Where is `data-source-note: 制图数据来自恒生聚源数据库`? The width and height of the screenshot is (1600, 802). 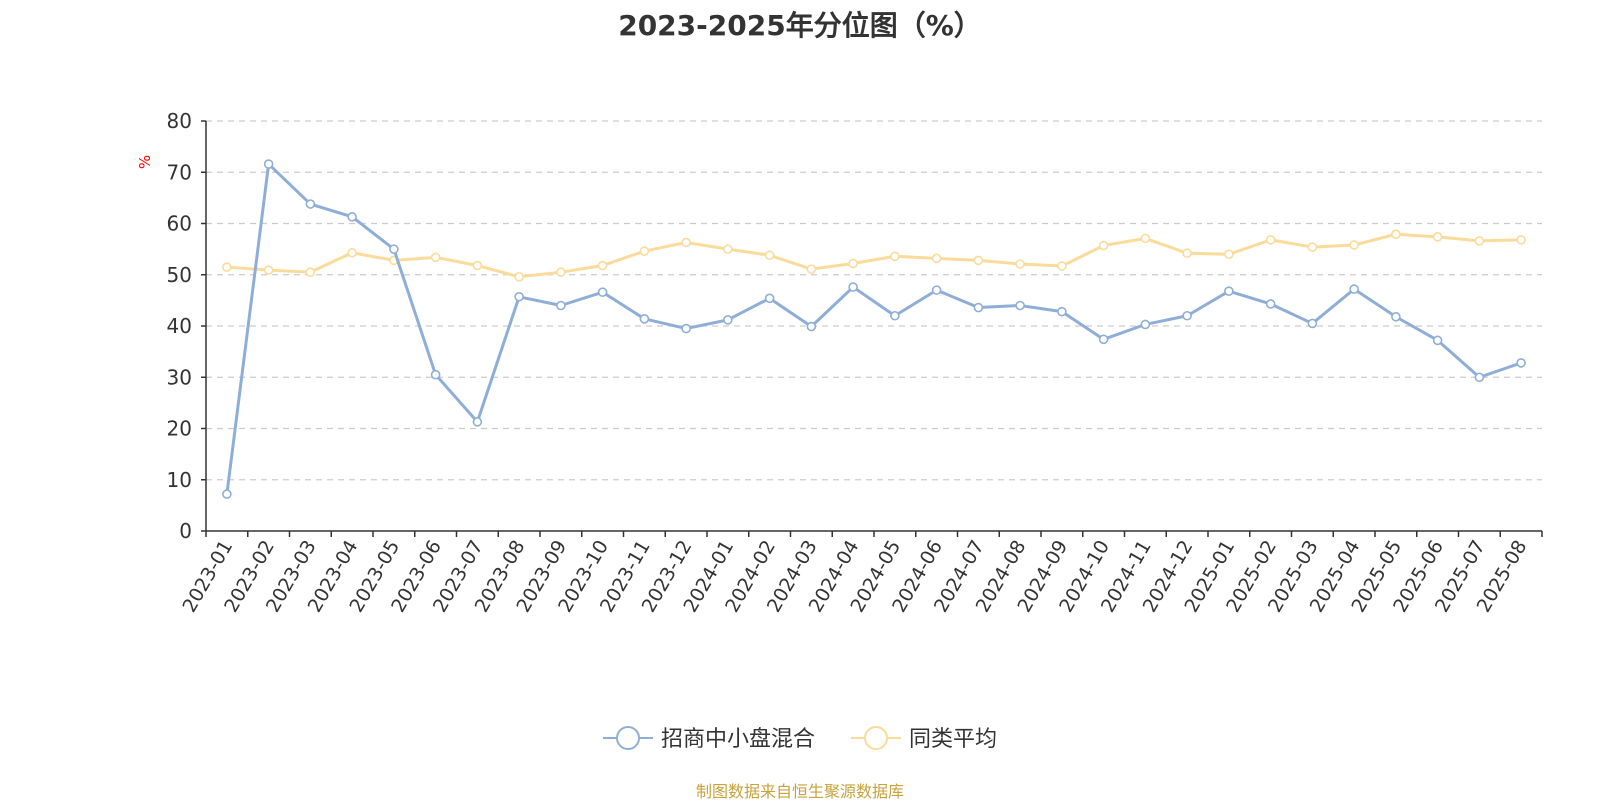 data-source-note: 制图数据来自恒生聚源数据库 is located at coordinates (799, 791).